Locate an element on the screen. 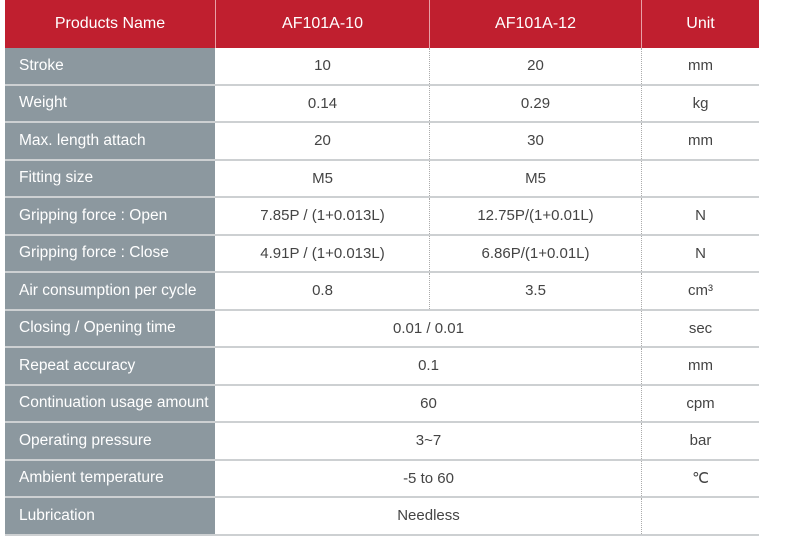 The width and height of the screenshot is (785, 538). table-row: Ambient temperature -5 to 60 ℃ is located at coordinates (382, 479).